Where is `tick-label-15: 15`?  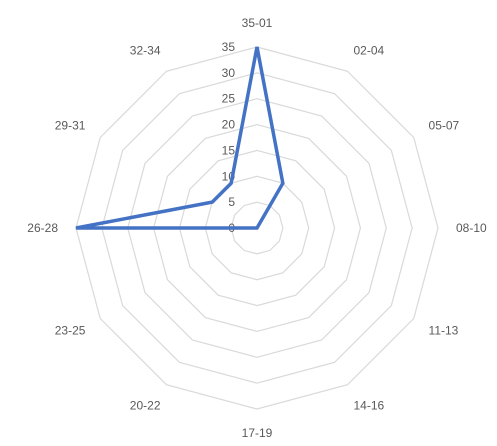 tick-label-15: 15 is located at coordinates (229, 150).